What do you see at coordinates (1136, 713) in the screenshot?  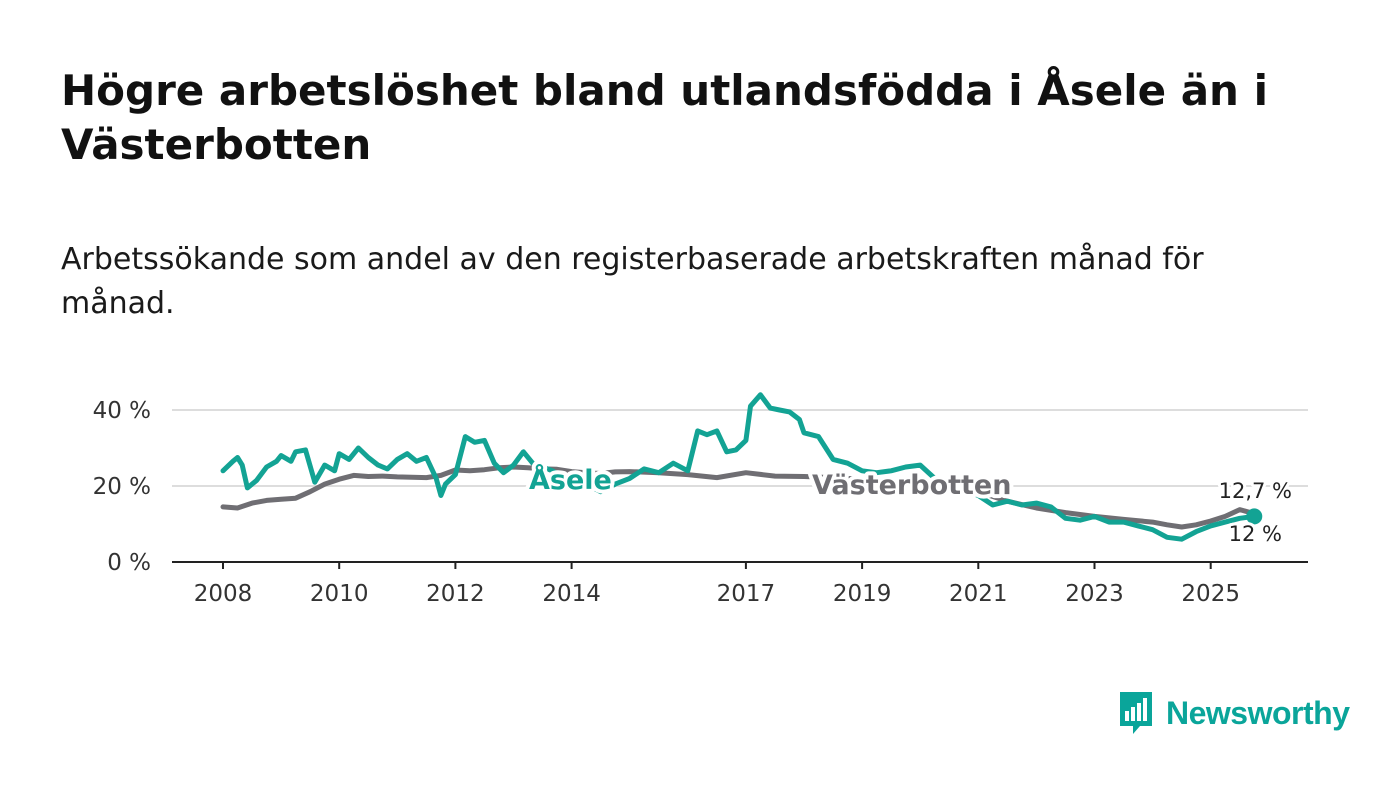 I see `bar-chart-speech-bubble-icon` at bounding box center [1136, 713].